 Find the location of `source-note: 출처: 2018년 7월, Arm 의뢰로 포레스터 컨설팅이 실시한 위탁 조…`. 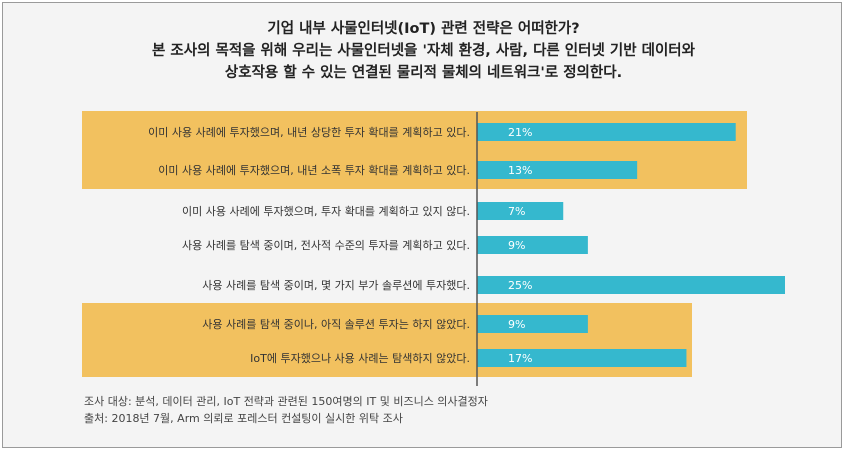

source-note: 출처: 2018년 7월, Arm 의뢰로 포레스터 컨설팅이 실시한 위탁 조… is located at coordinates (243, 418).